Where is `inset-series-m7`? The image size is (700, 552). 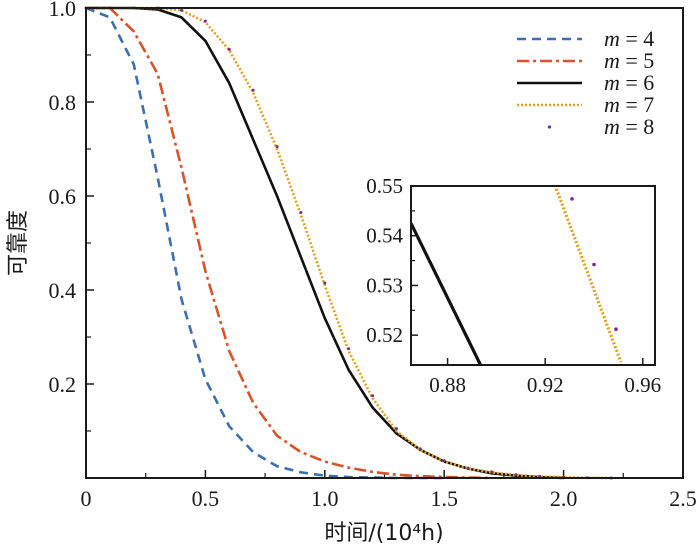 inset-series-m7 is located at coordinates (588, 274).